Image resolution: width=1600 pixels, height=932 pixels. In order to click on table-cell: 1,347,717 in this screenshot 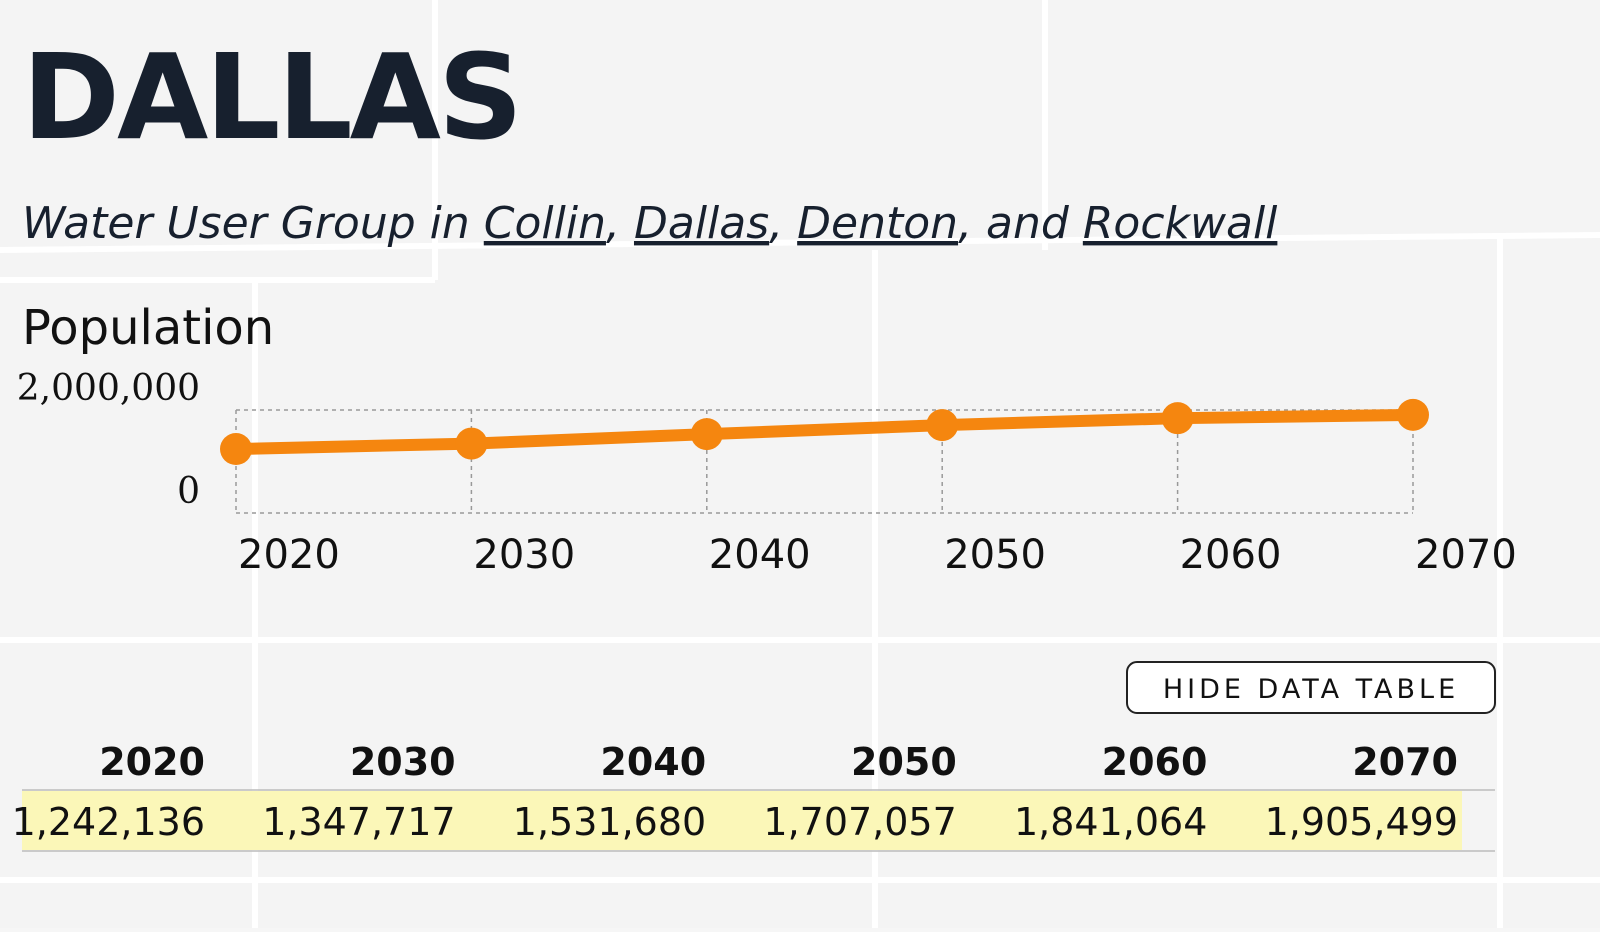, I will do `click(358, 822)`.